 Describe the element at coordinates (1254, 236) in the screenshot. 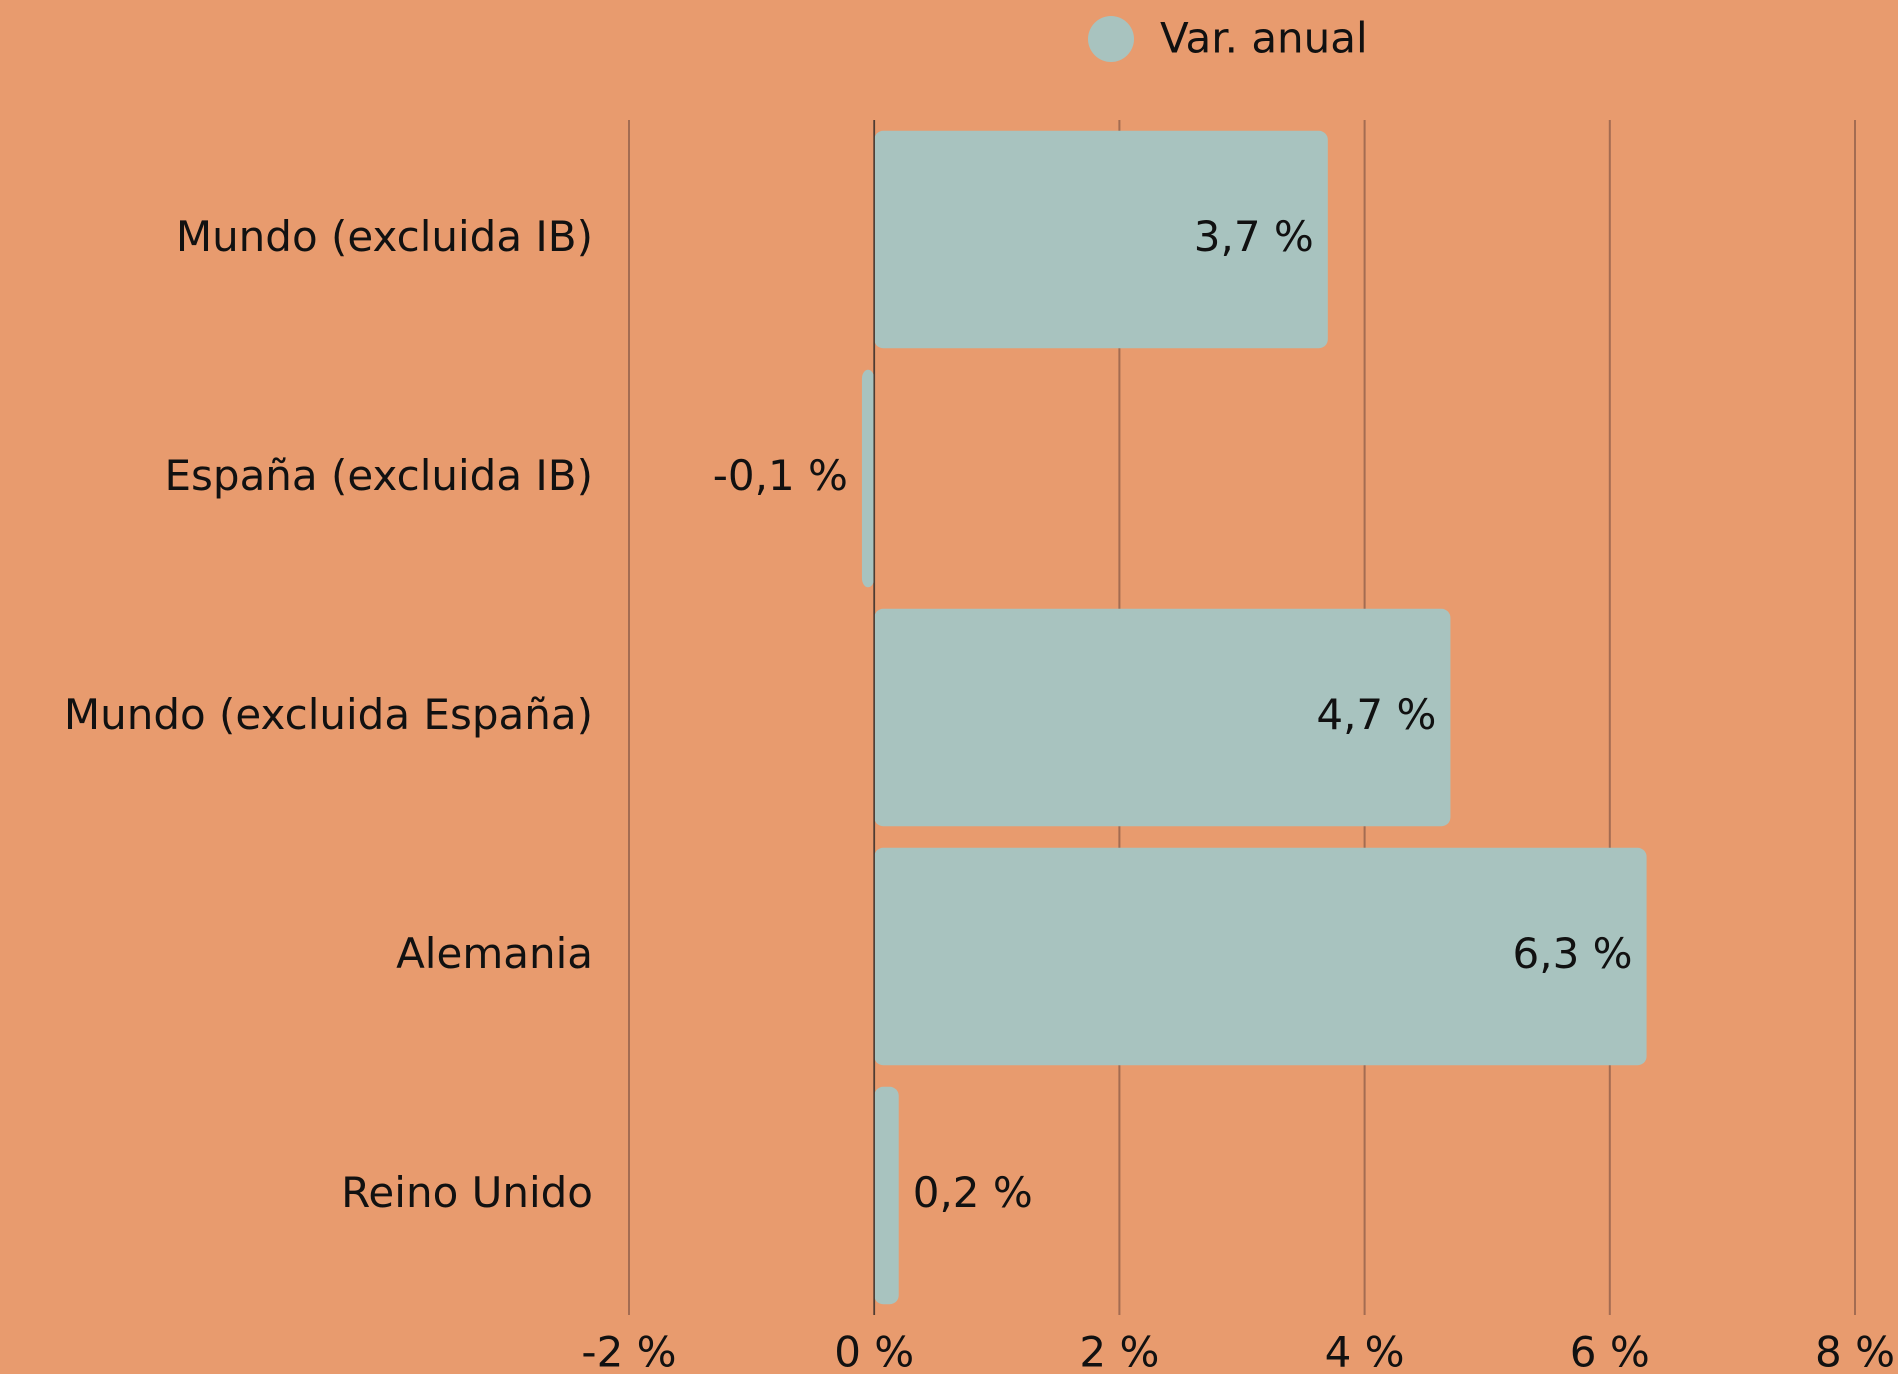

I see `value-label: 3,7 %` at that location.